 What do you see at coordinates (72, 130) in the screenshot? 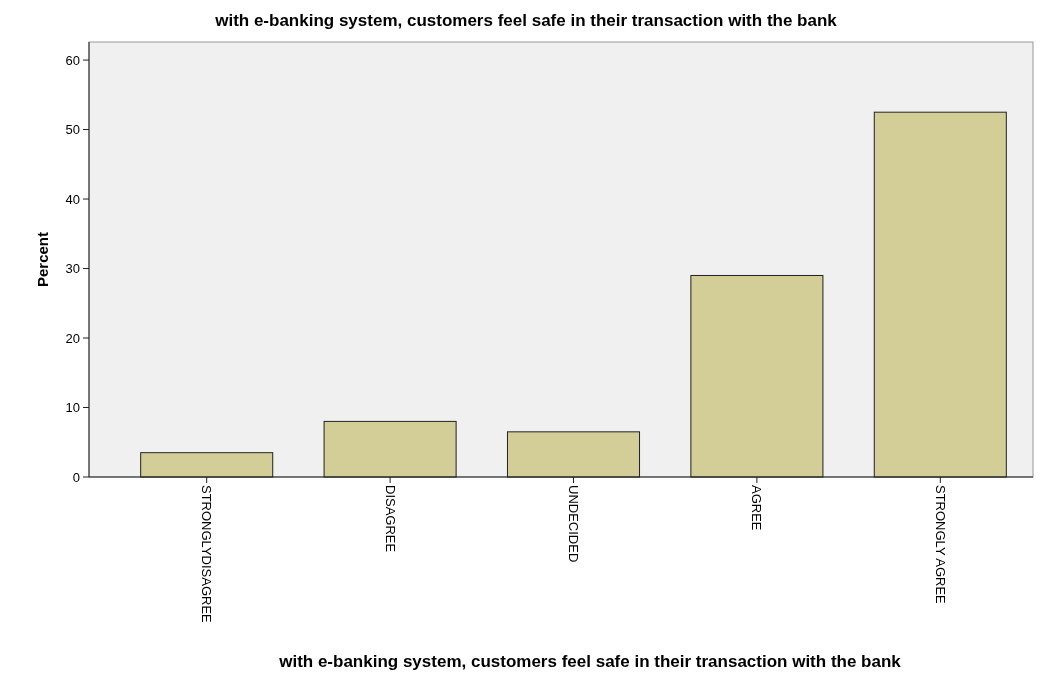
I see `y-tick-label: 50` at bounding box center [72, 130].